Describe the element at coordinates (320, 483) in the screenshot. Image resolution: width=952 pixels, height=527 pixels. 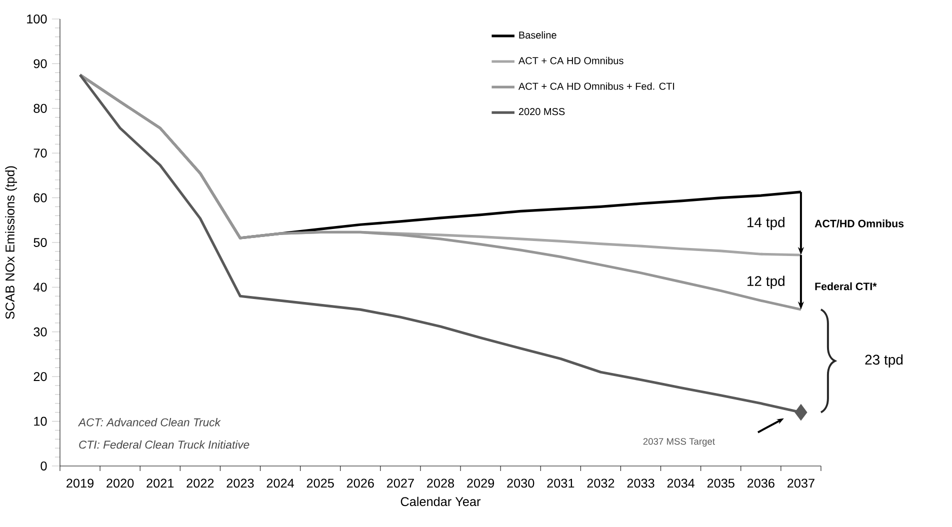
I see `x-tick-label: 2025` at that location.